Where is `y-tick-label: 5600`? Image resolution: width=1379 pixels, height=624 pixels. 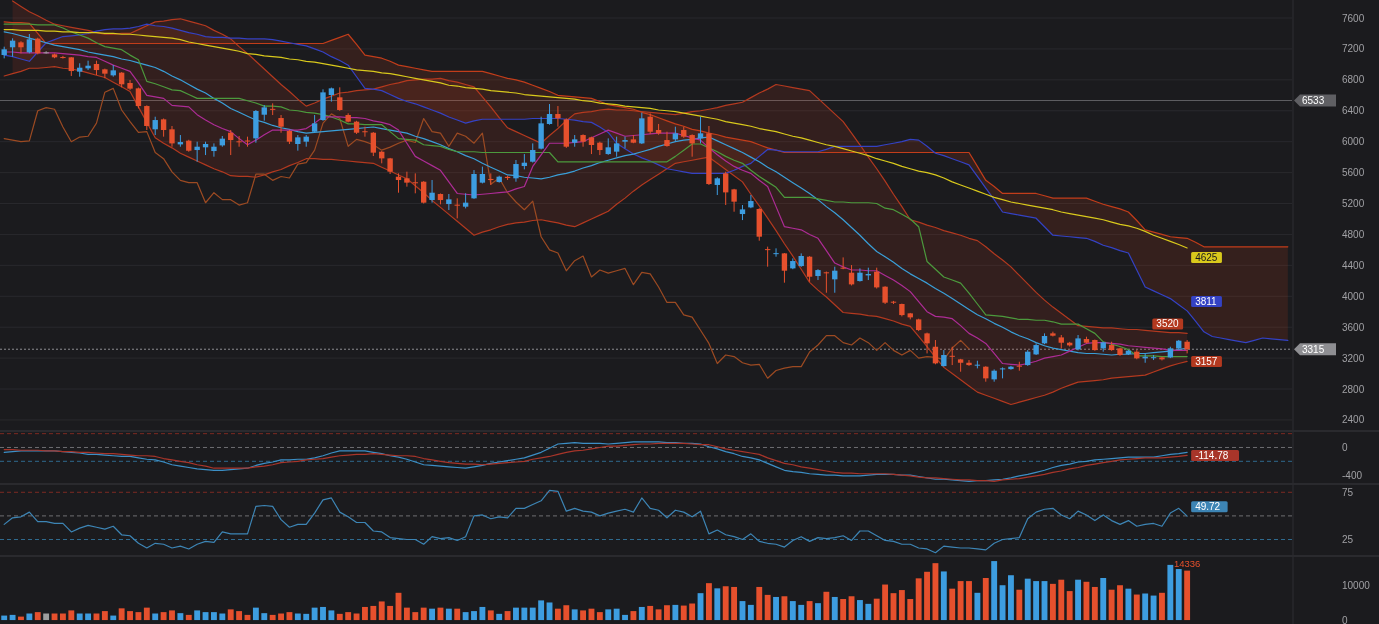 y-tick-label: 5600 is located at coordinates (1353, 173).